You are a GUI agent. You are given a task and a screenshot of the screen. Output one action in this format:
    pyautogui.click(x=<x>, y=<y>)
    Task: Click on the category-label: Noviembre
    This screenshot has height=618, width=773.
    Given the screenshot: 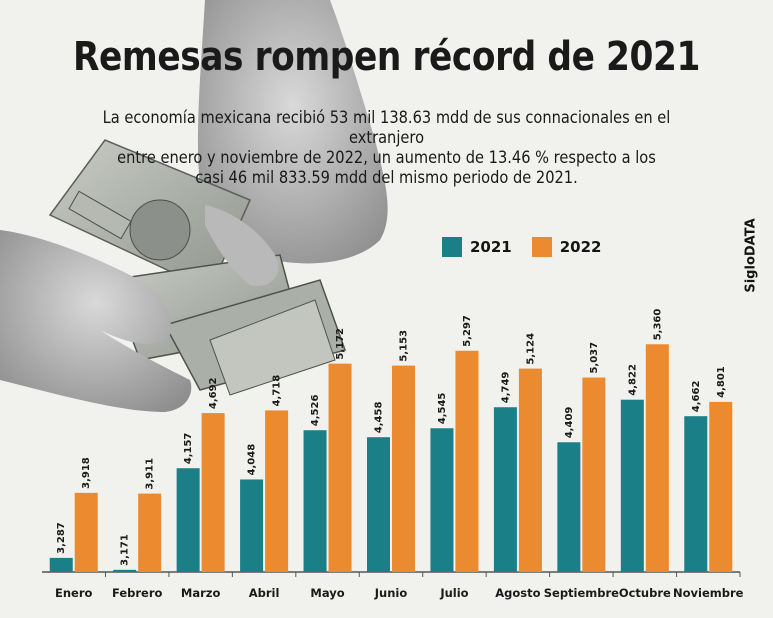 What is the action you would take?
    pyautogui.click(x=708, y=593)
    